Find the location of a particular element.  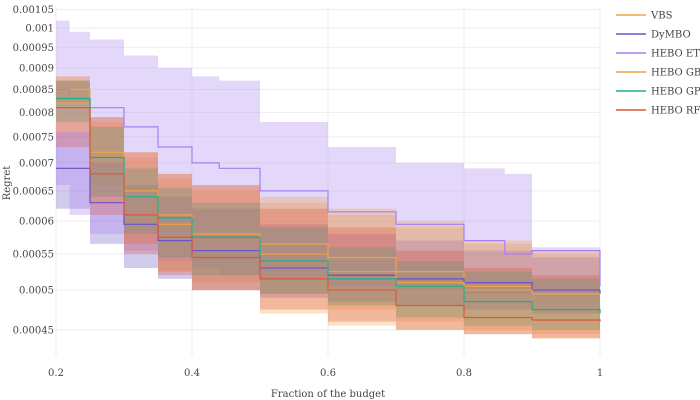

x-tick-label: 0.4 is located at coordinates (192, 373).